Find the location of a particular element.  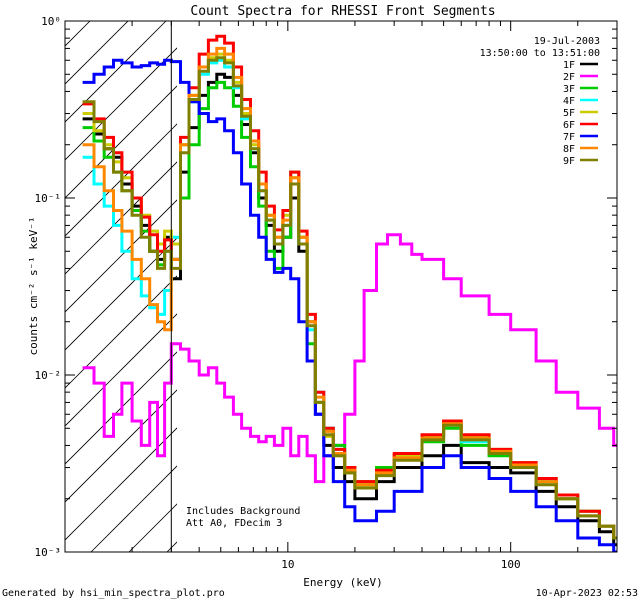

y-axis-label: counts cm⁻² s⁻¹ keV⁻¹ is located at coordinates (33, 285).